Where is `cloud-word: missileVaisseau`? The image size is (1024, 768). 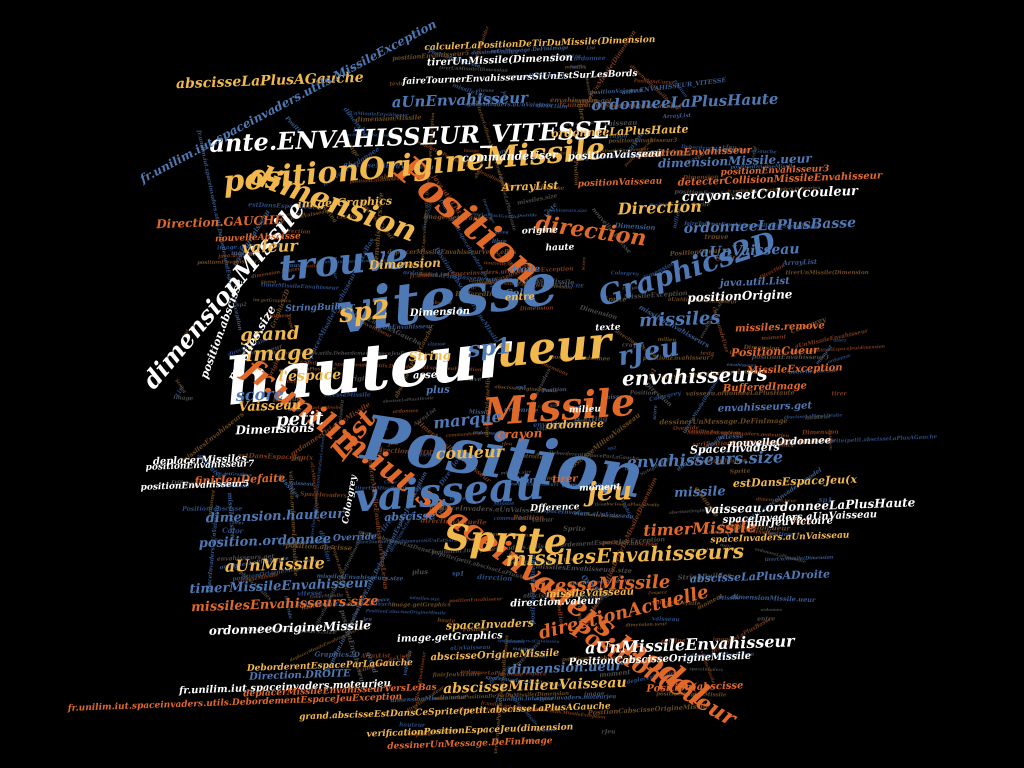 cloud-word: missileVaisseau is located at coordinates (590, 593).